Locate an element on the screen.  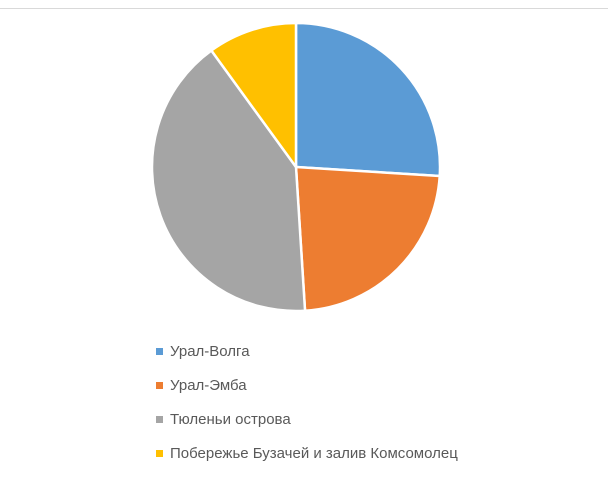
legend-item-buzachi: Побережье Бузачей и залив Комсомолец is located at coordinates (307, 453).